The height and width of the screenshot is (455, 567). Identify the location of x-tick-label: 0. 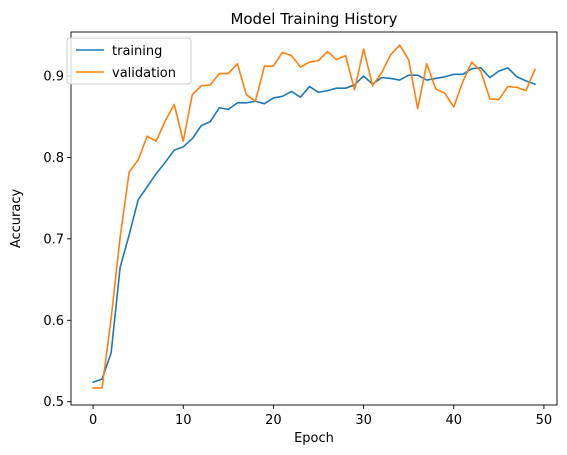
(93, 420).